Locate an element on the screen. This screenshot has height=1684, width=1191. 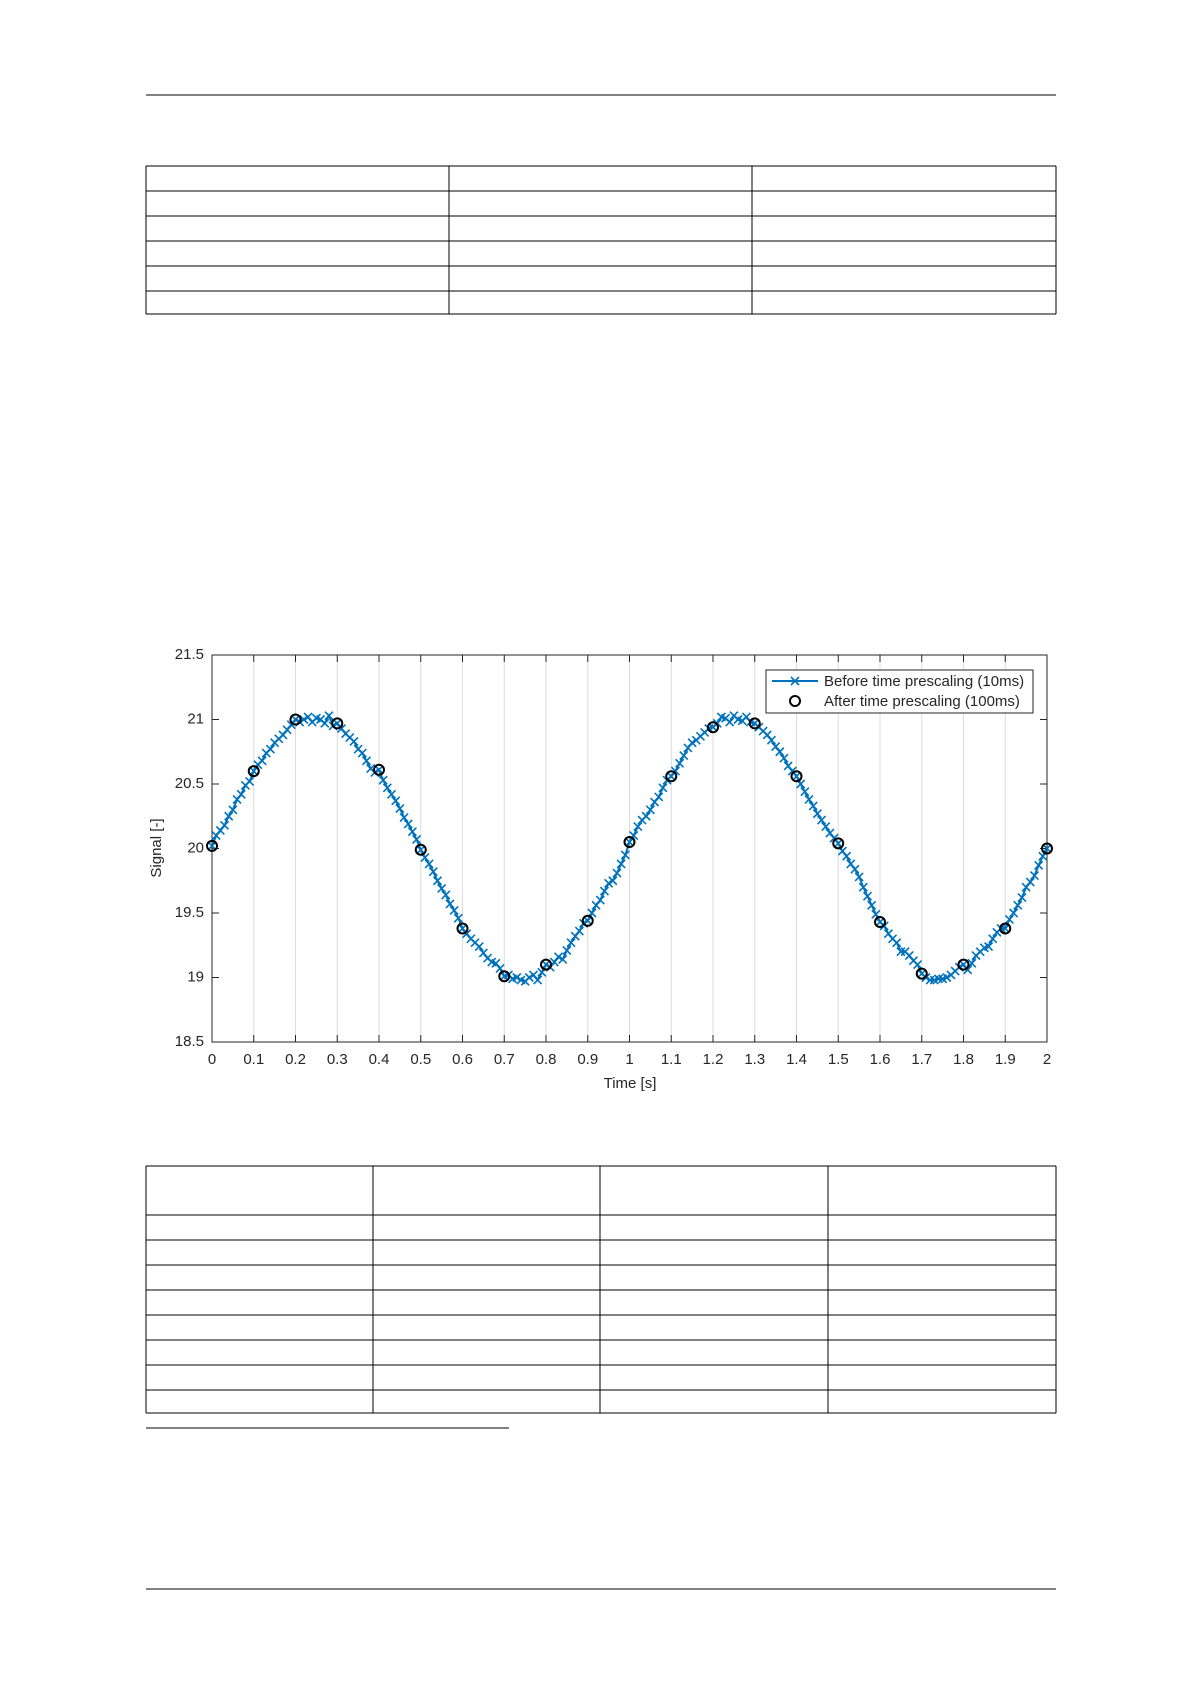
legend-box is located at coordinates (899, 691).